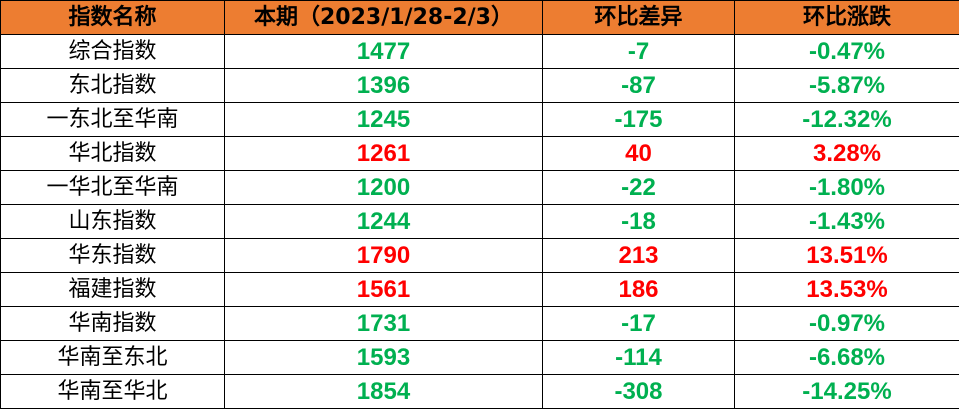 This screenshot has height=409, width=959. Describe the element at coordinates (638, 153) in the screenshot. I see `diff-value: 40` at that location.